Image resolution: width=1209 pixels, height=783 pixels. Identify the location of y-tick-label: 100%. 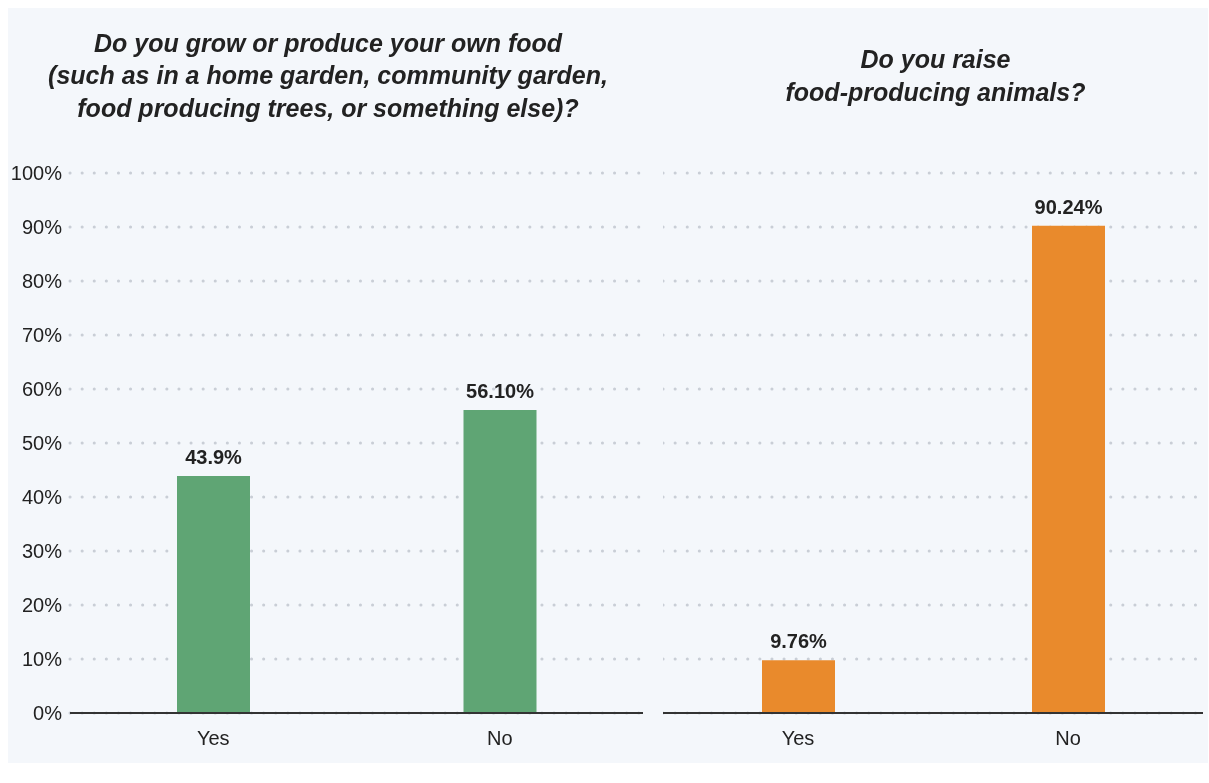
(36, 173).